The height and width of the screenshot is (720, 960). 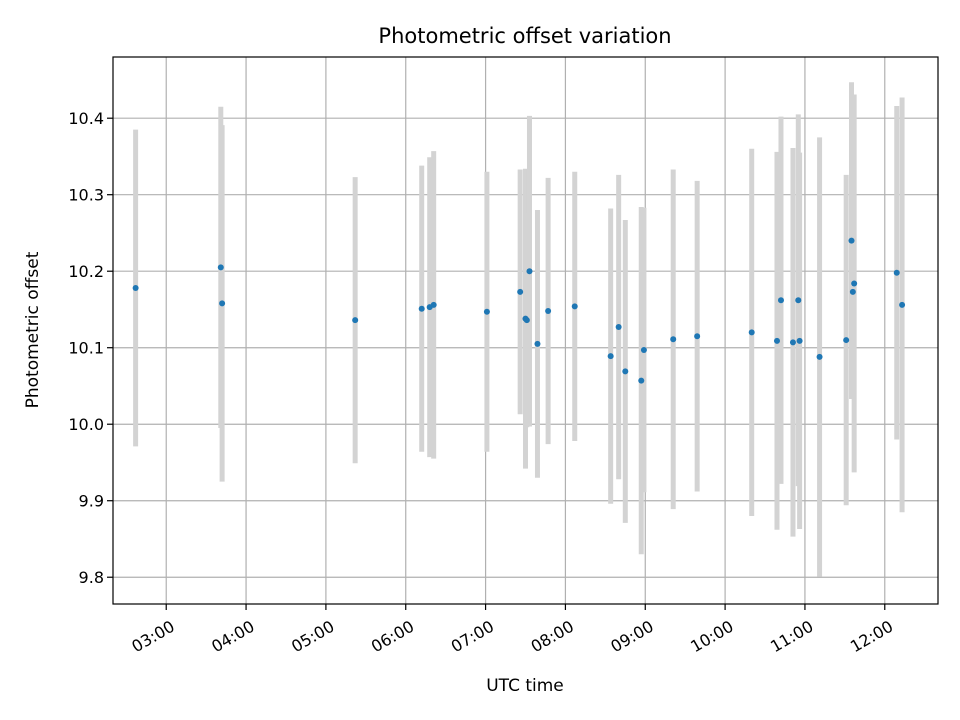 I want to click on y-tick-label: 10.4, so click(x=86, y=118).